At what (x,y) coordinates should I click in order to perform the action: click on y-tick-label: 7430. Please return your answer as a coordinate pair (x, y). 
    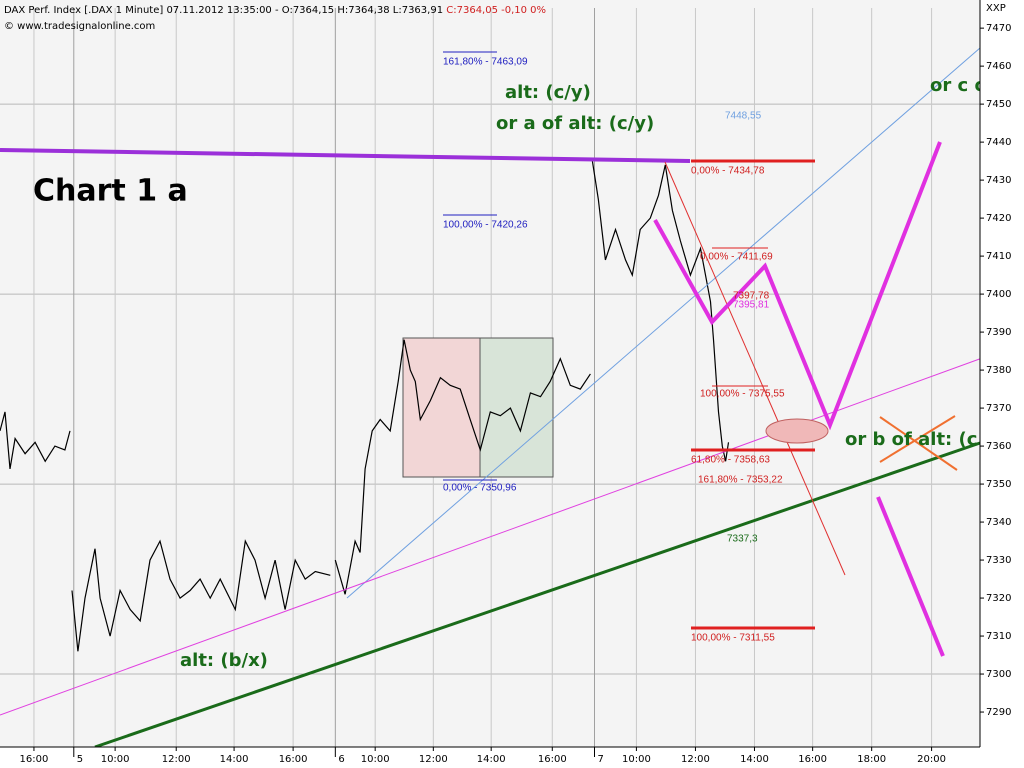
    Looking at the image, I should click on (998, 180).